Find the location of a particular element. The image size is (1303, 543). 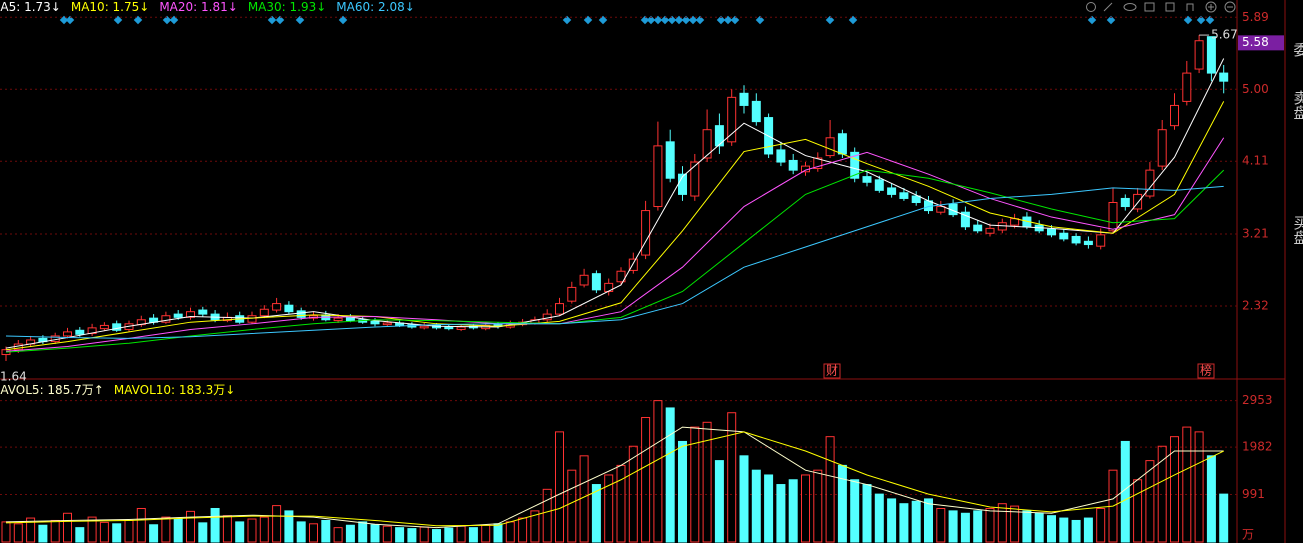

legend-value: 1.81↓ is located at coordinates (219, 7).